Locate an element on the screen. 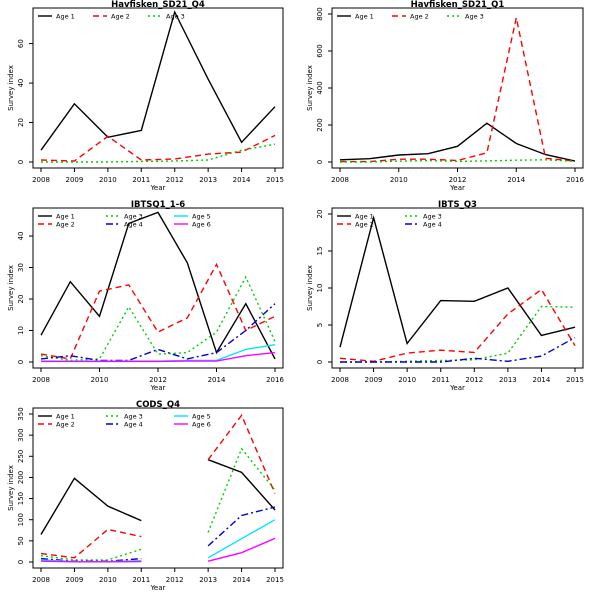 This screenshot has width=600, height=600. legend-label: Age 6 is located at coordinates (201, 225).